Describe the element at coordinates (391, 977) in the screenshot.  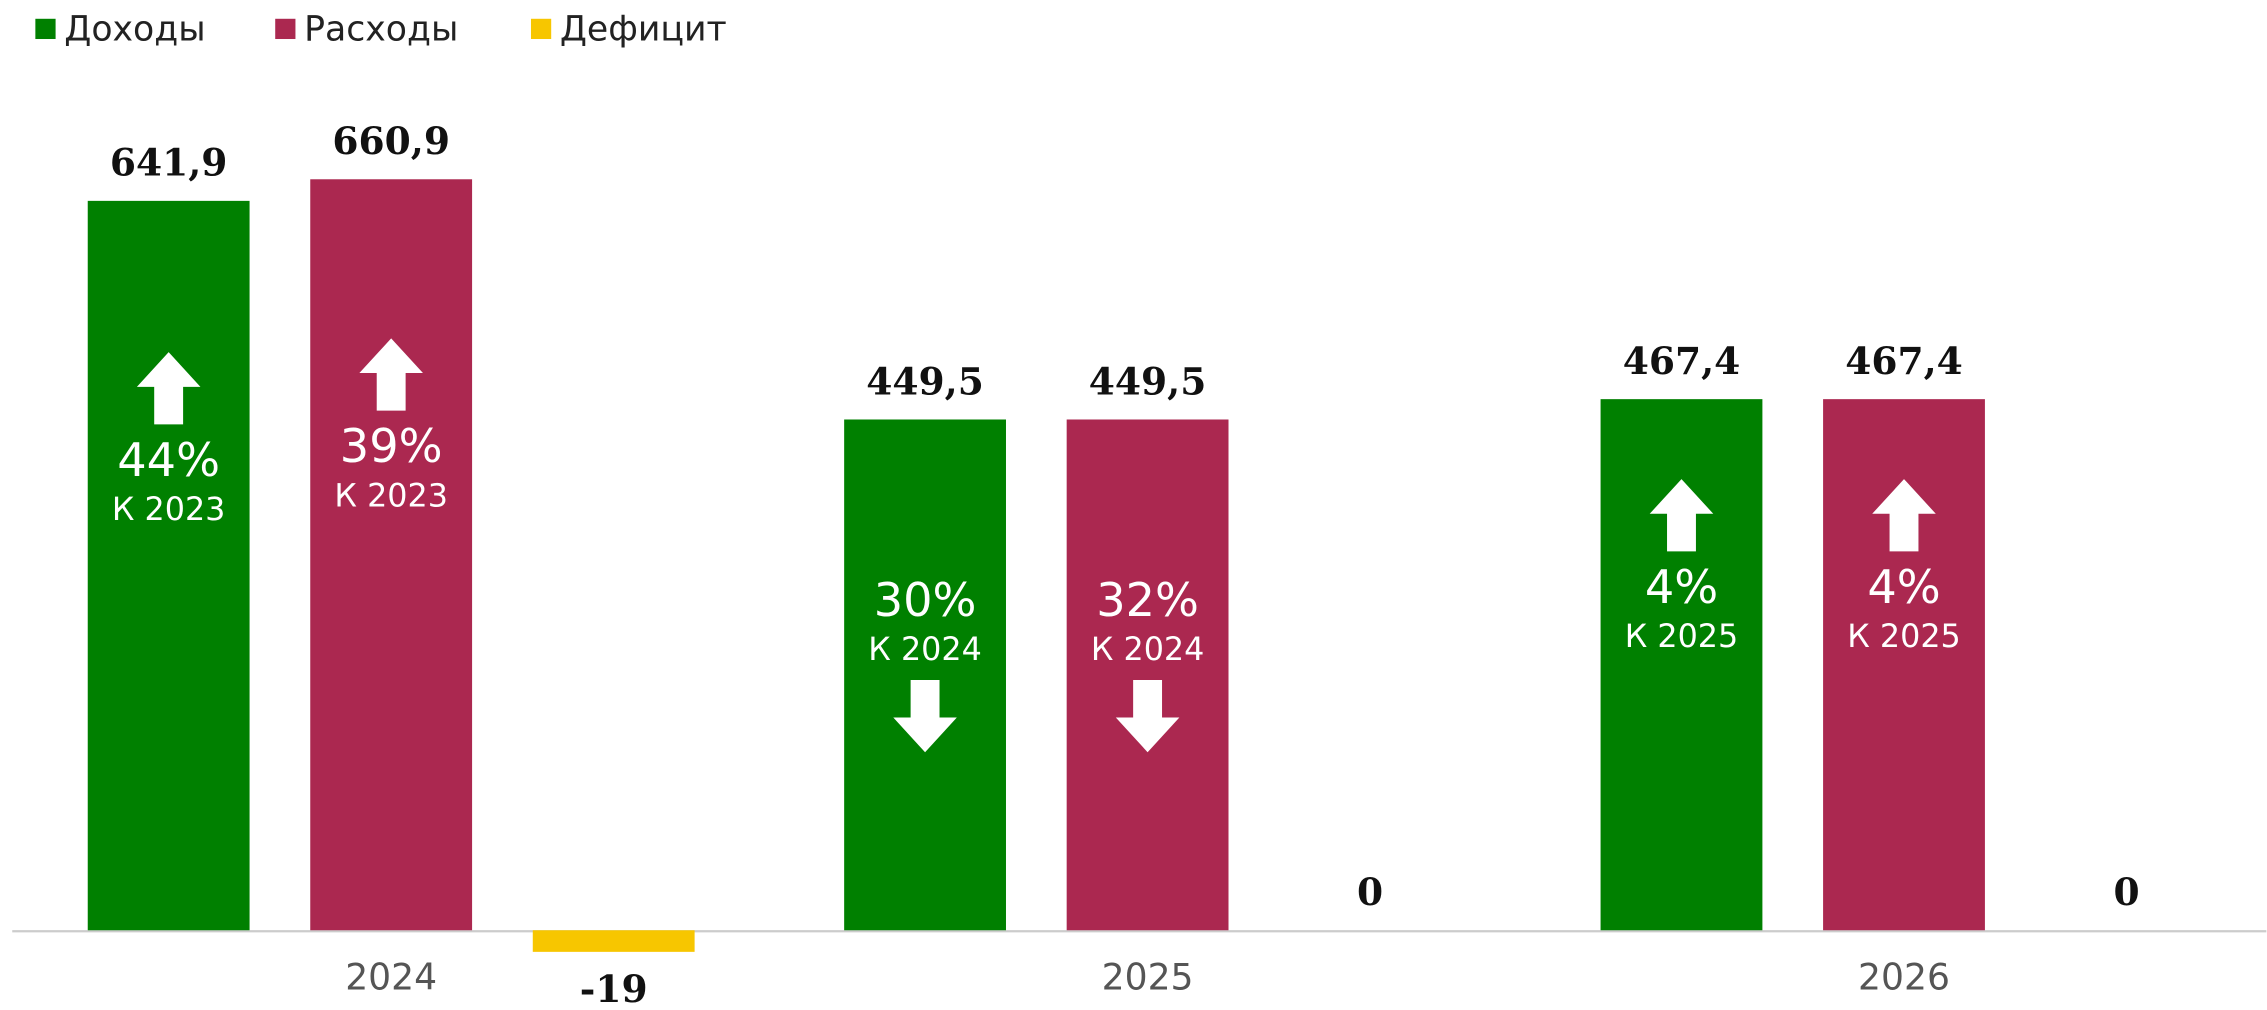
I see `x-tick-label: 2024` at that location.